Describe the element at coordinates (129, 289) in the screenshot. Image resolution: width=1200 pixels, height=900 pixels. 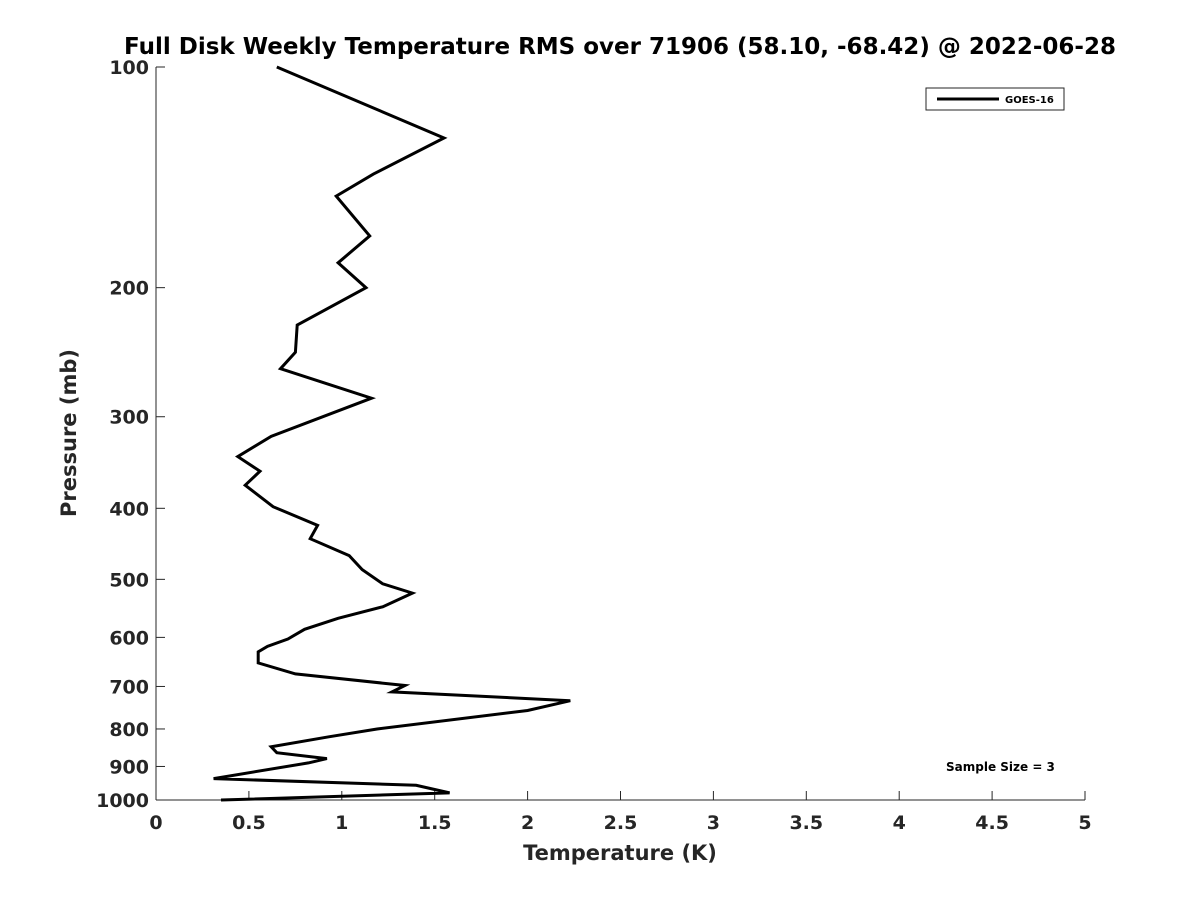
I see `y-tick-label: 200` at that location.